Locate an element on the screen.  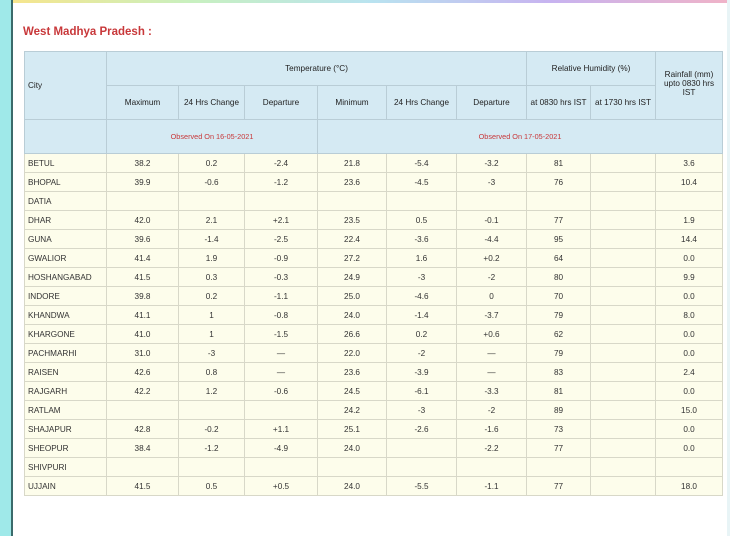
table-row: RAISEN 42.6 0.8—23.6 -3.9—83 2.4 is located at coordinates (374, 372).